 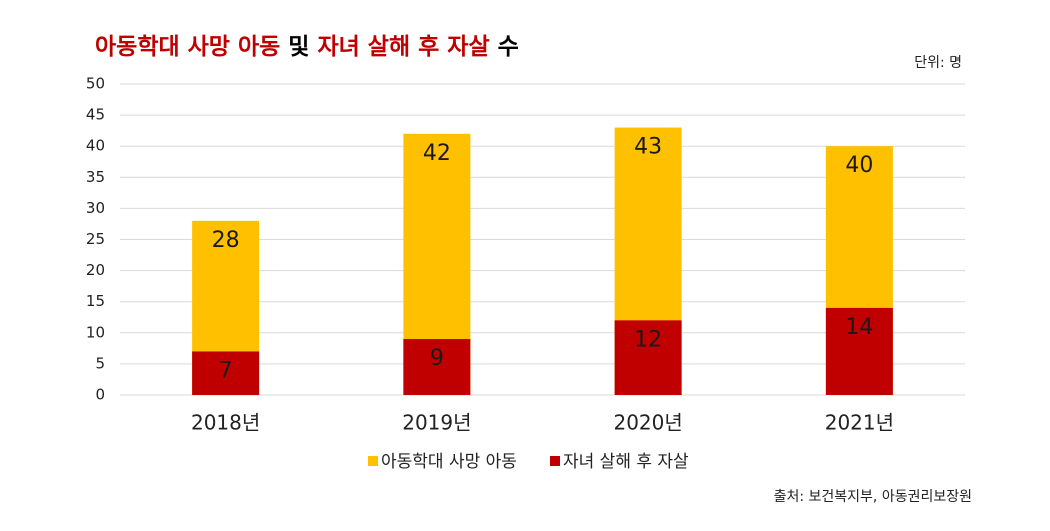 What do you see at coordinates (187, 47) in the screenshot?
I see `title-part: 아동학대 사망 아동` at bounding box center [187, 47].